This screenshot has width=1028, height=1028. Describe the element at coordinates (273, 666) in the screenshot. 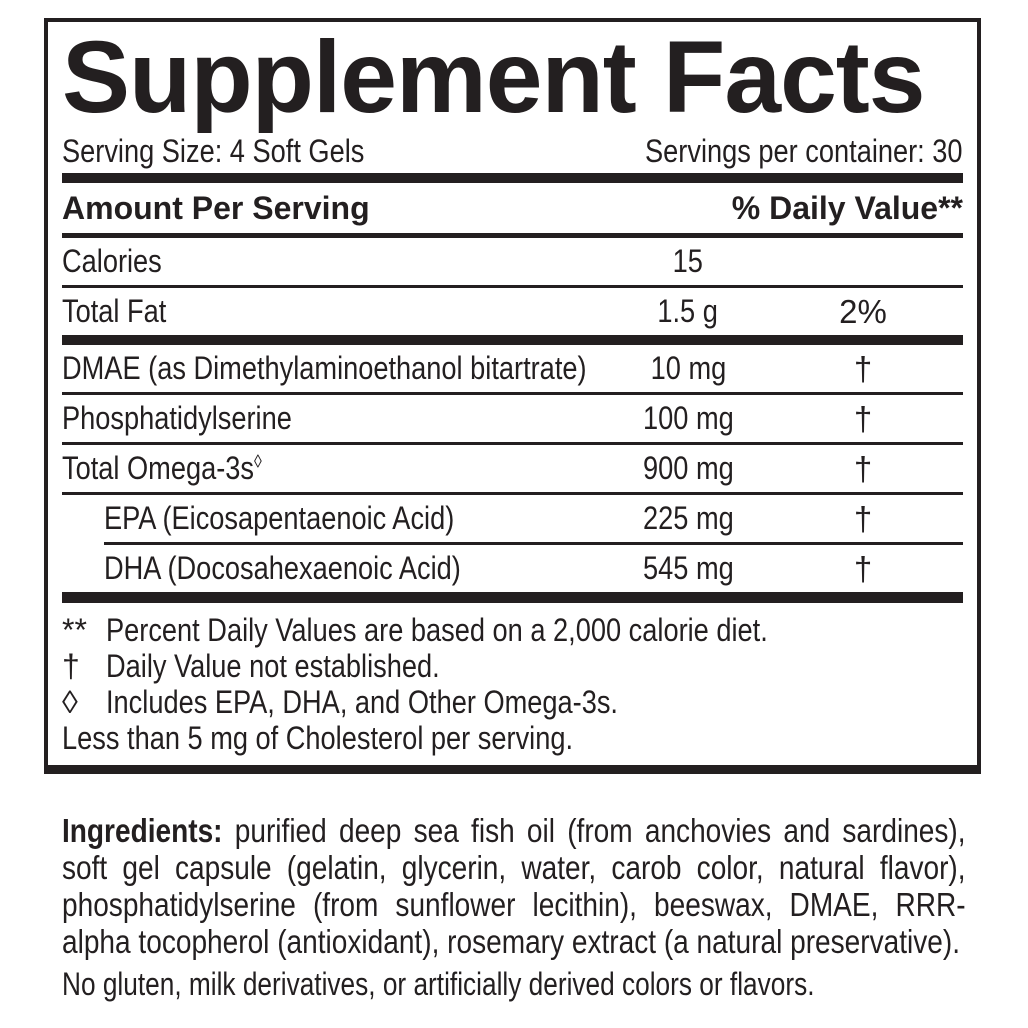

I see `footnote-text: Daily Value not established.` at that location.